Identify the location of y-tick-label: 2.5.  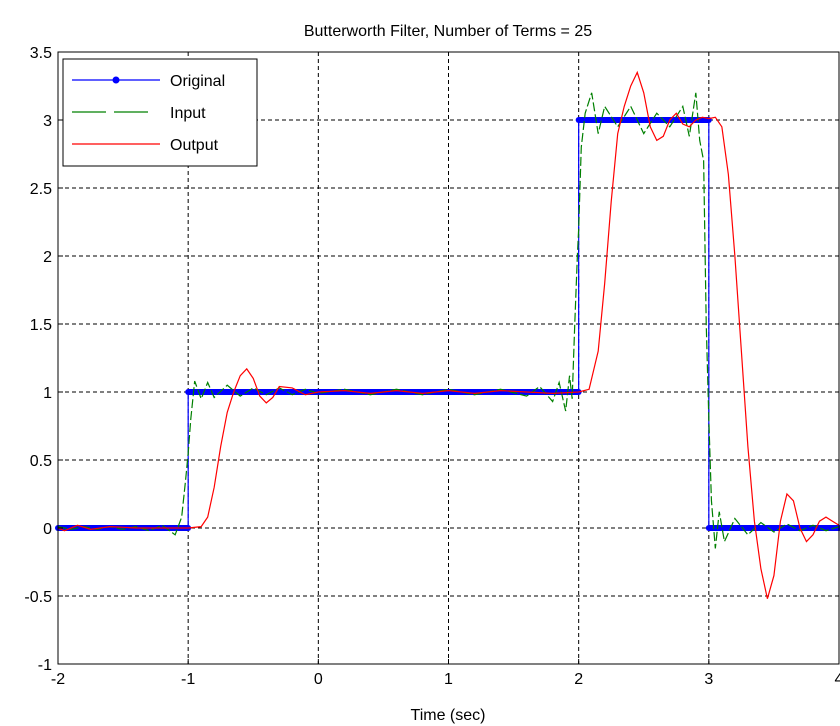
(41, 189).